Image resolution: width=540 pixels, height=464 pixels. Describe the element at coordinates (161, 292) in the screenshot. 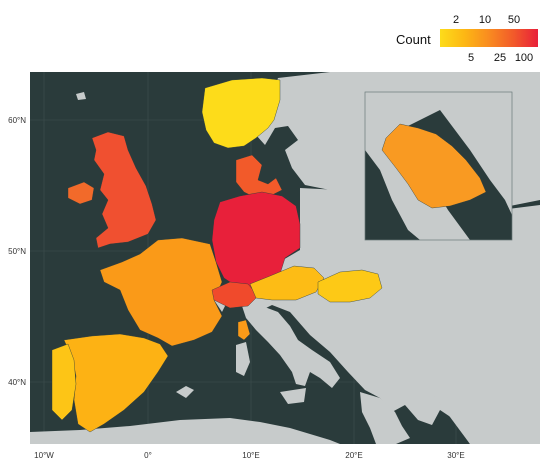

I see `region-france` at that location.